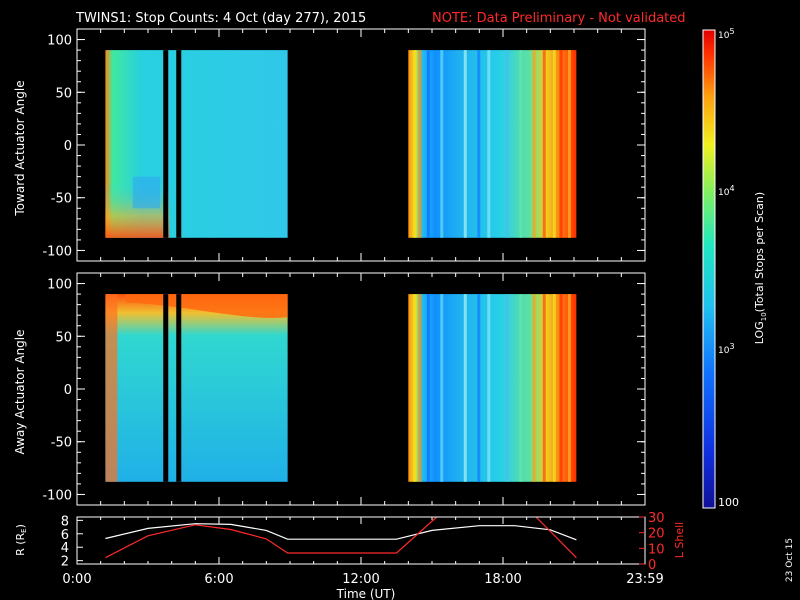 The height and width of the screenshot is (600, 800). I want to click on colorbar-top-label: 105, so click(726, 34).